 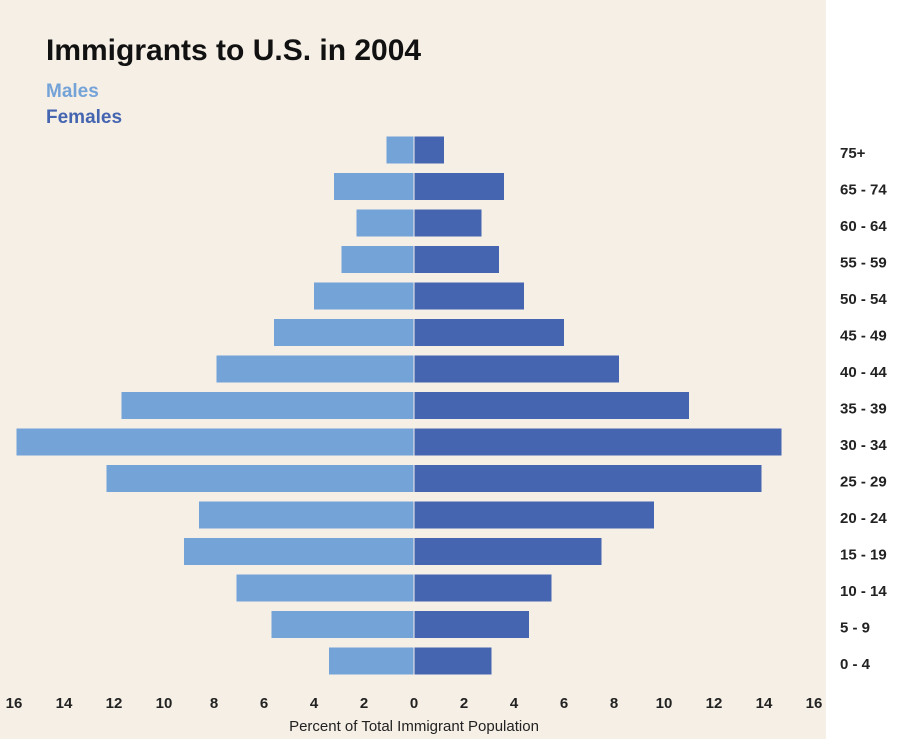 What do you see at coordinates (764, 703) in the screenshot?
I see `x-tick-label-15: 14` at bounding box center [764, 703].